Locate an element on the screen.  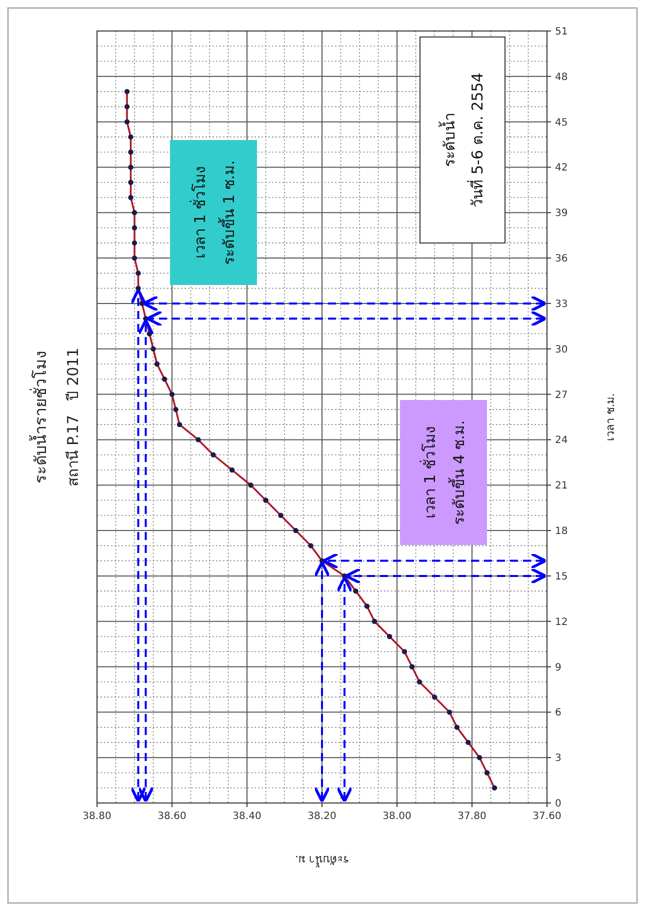
y-tick-label: 6 is located at coordinates (558, 713).